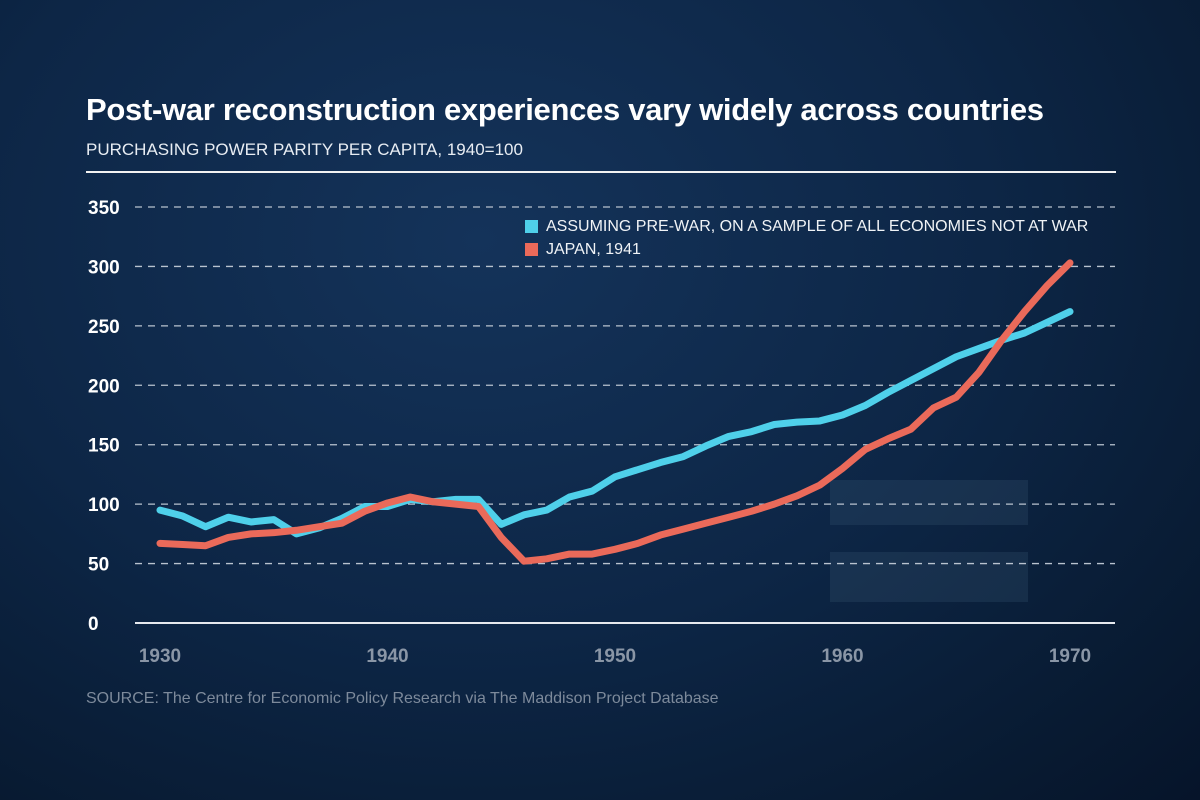 This screenshot has height=800, width=1200. What do you see at coordinates (104, 505) in the screenshot?
I see `y-tick-label: 100` at bounding box center [104, 505].